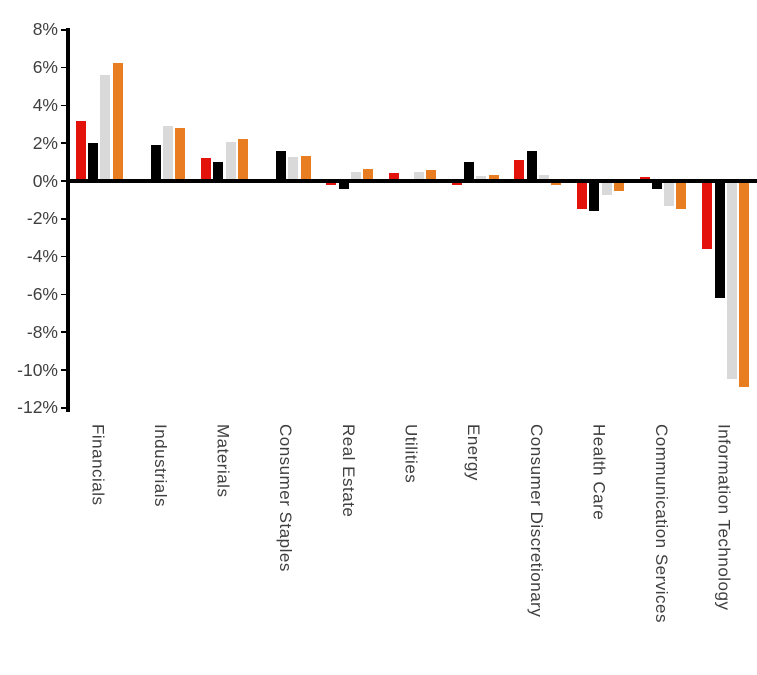  I want to click on x-axis-zero-line, so click(411, 181).